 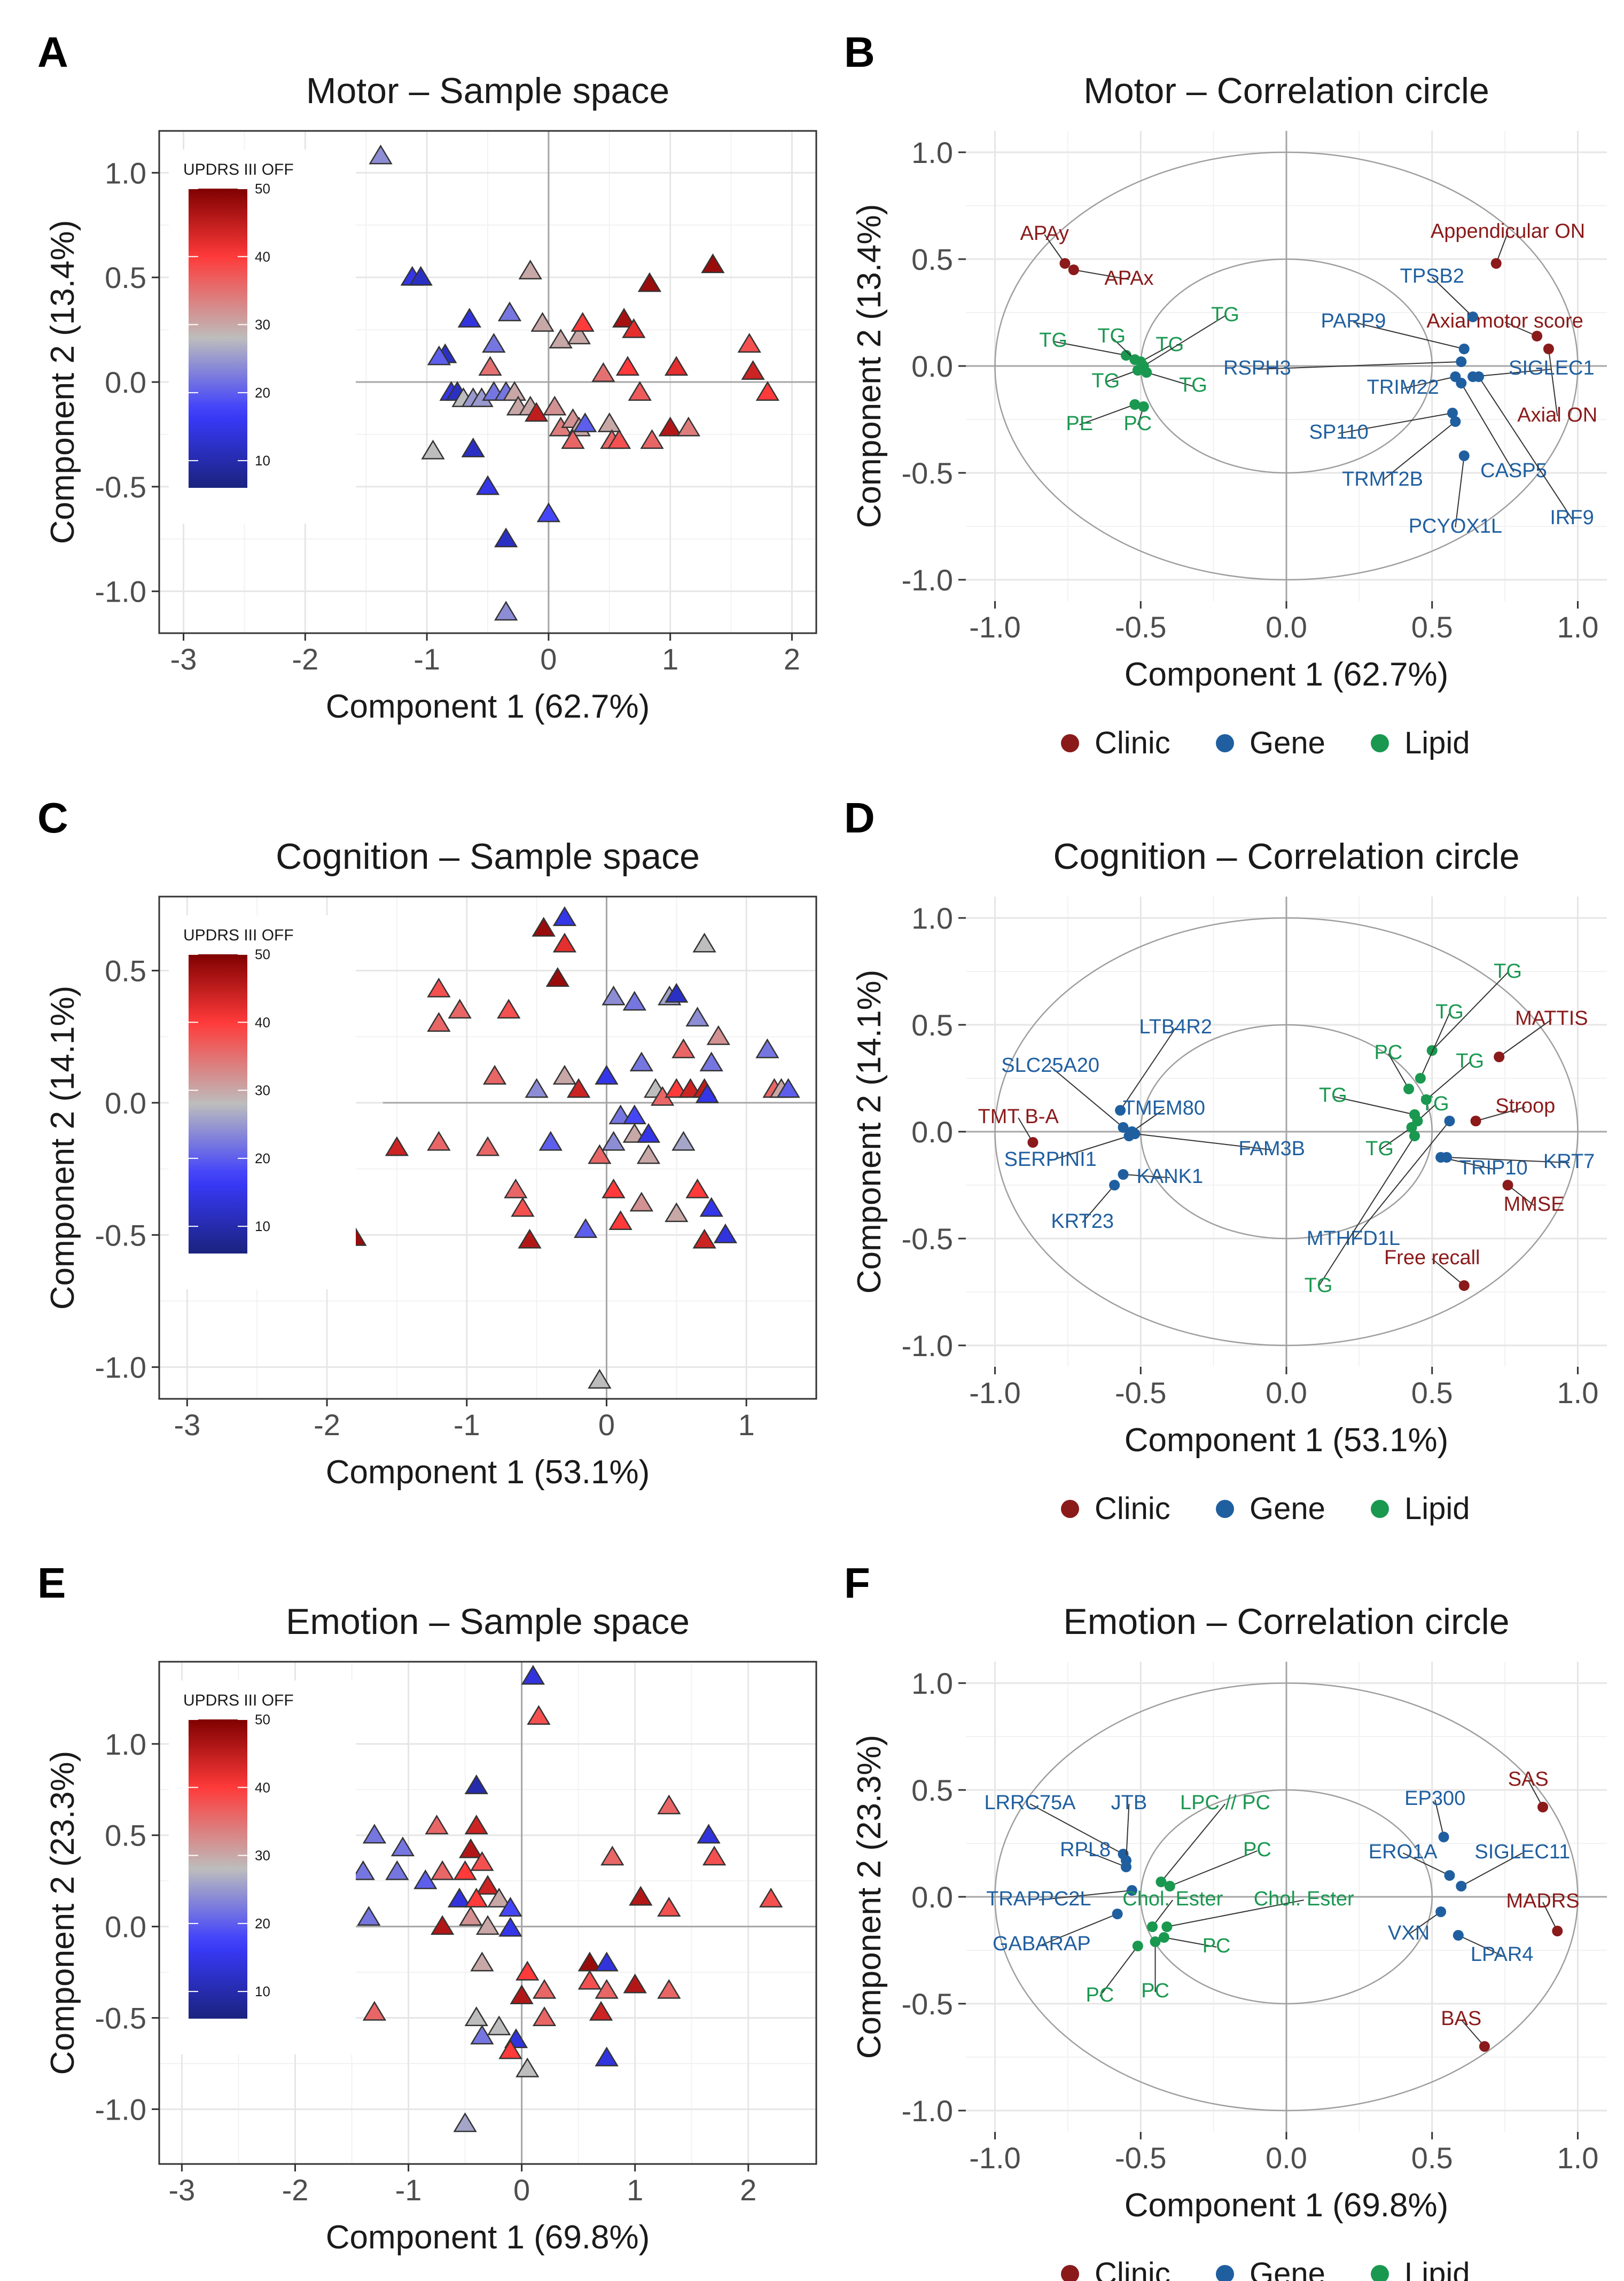 I want to click on variable-label: PARP9, so click(x=1353, y=321).